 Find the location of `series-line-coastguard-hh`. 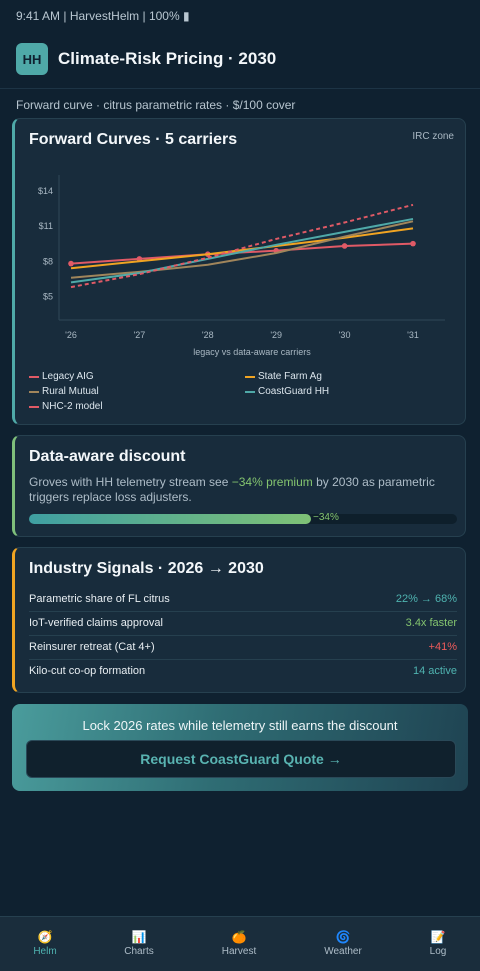

series-line-coastguard-hh is located at coordinates (242, 250).